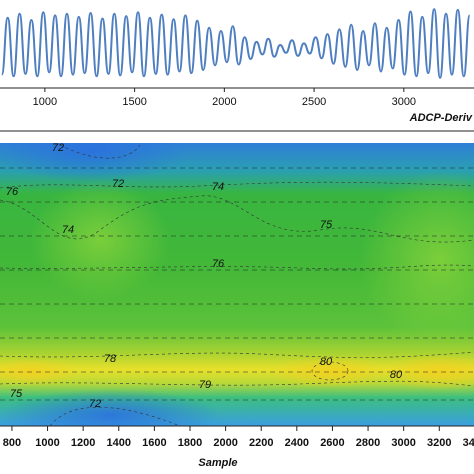  I want to click on data-line, so click(235, 43).